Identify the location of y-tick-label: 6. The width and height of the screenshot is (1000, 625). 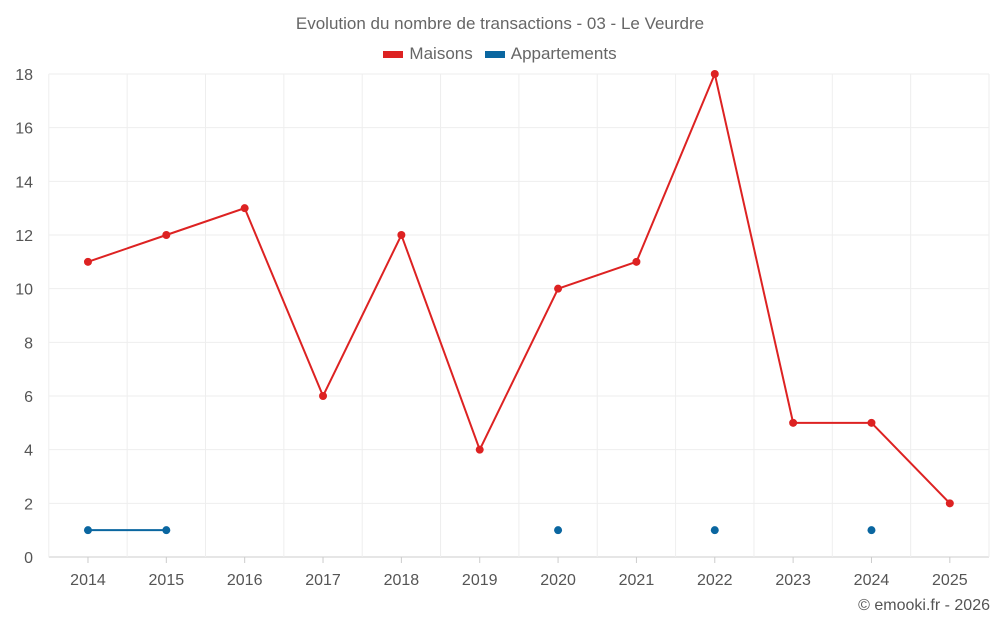
(28, 397).